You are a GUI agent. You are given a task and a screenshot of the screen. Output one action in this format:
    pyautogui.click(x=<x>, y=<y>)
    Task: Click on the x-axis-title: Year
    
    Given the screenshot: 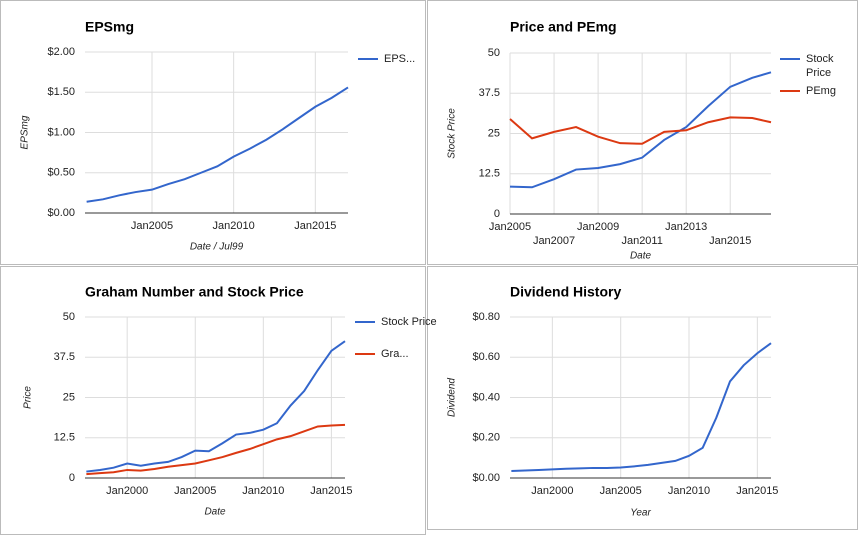 What is the action you would take?
    pyautogui.click(x=640, y=513)
    